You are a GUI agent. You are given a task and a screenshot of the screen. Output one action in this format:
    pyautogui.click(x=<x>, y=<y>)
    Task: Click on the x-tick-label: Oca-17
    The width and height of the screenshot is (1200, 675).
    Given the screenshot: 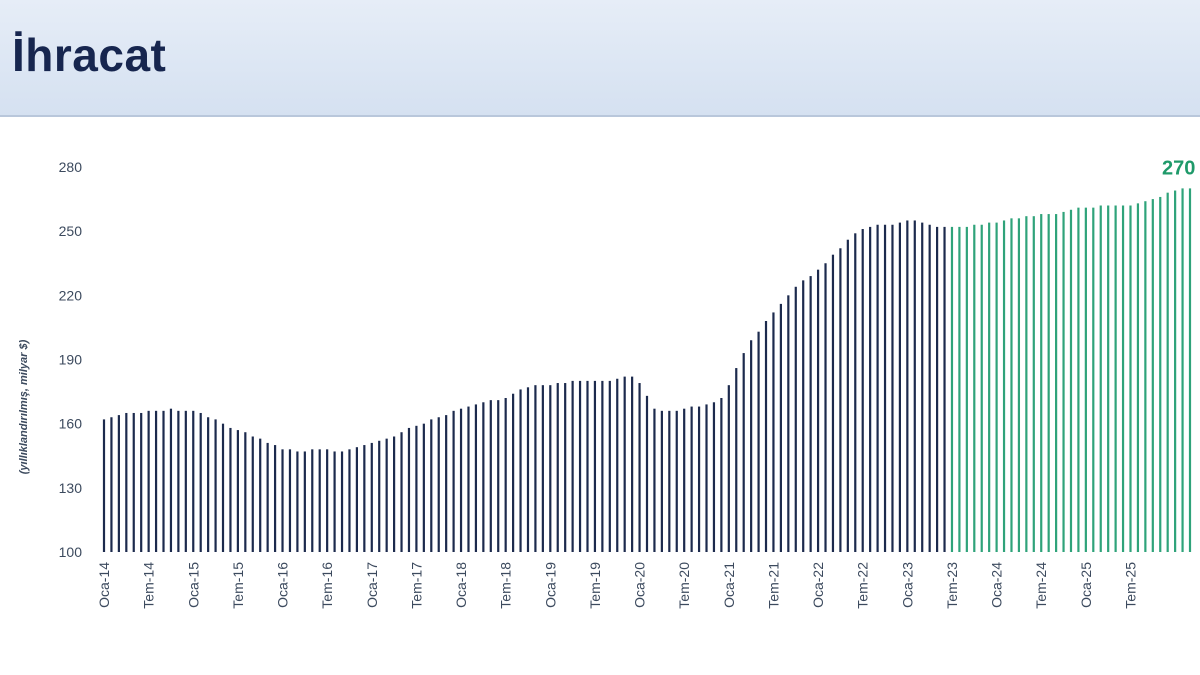 What is the action you would take?
    pyautogui.click(x=372, y=585)
    